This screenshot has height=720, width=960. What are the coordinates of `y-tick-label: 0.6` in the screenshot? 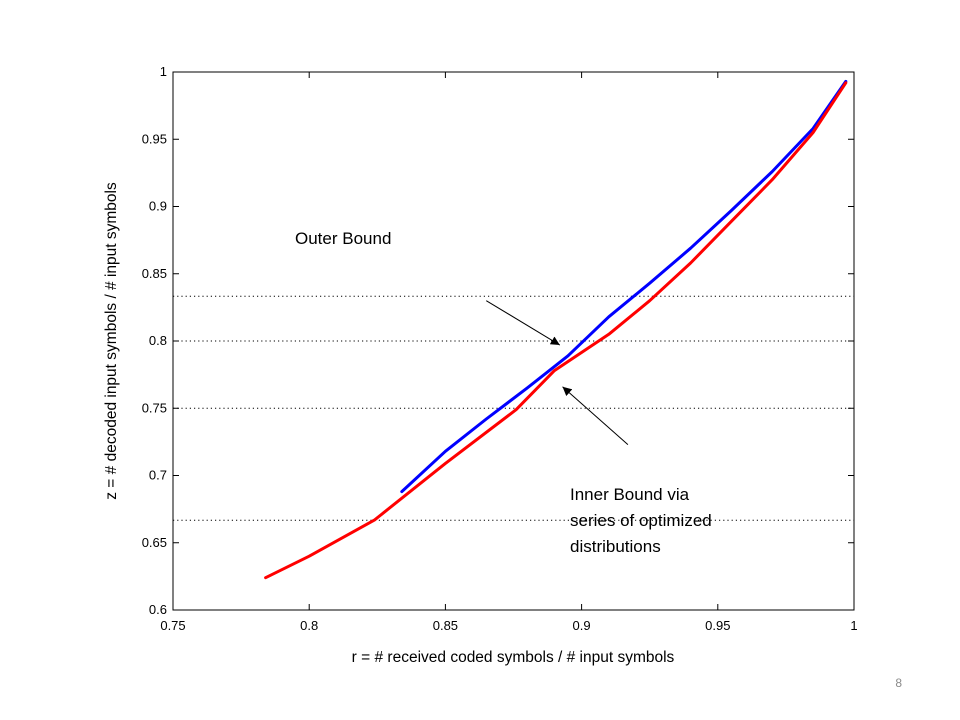 It's located at (158, 609).